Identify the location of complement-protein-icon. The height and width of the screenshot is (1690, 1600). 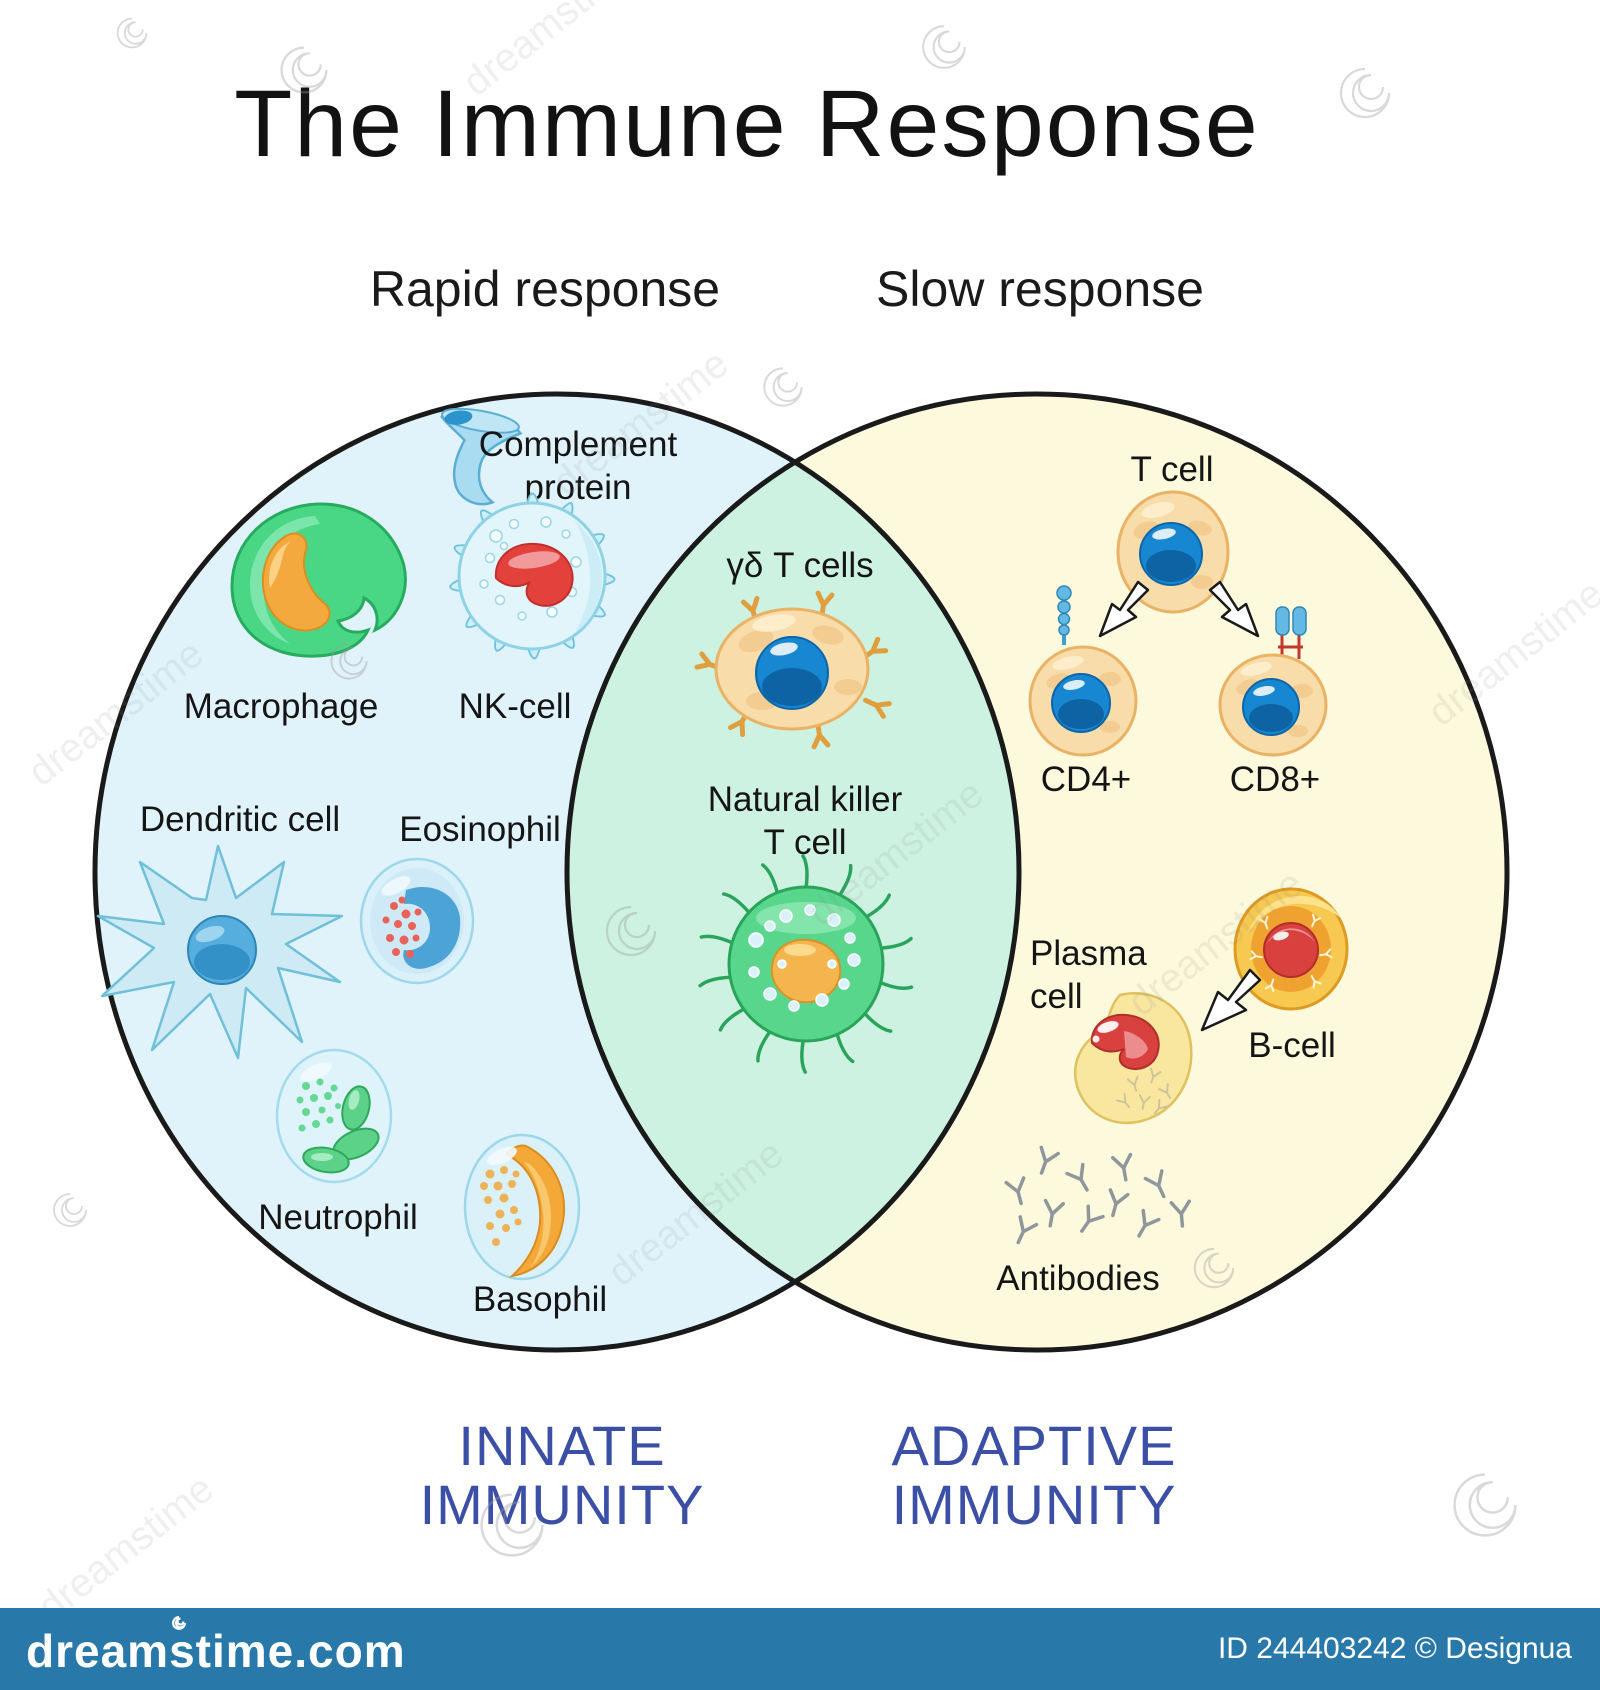
(481, 456).